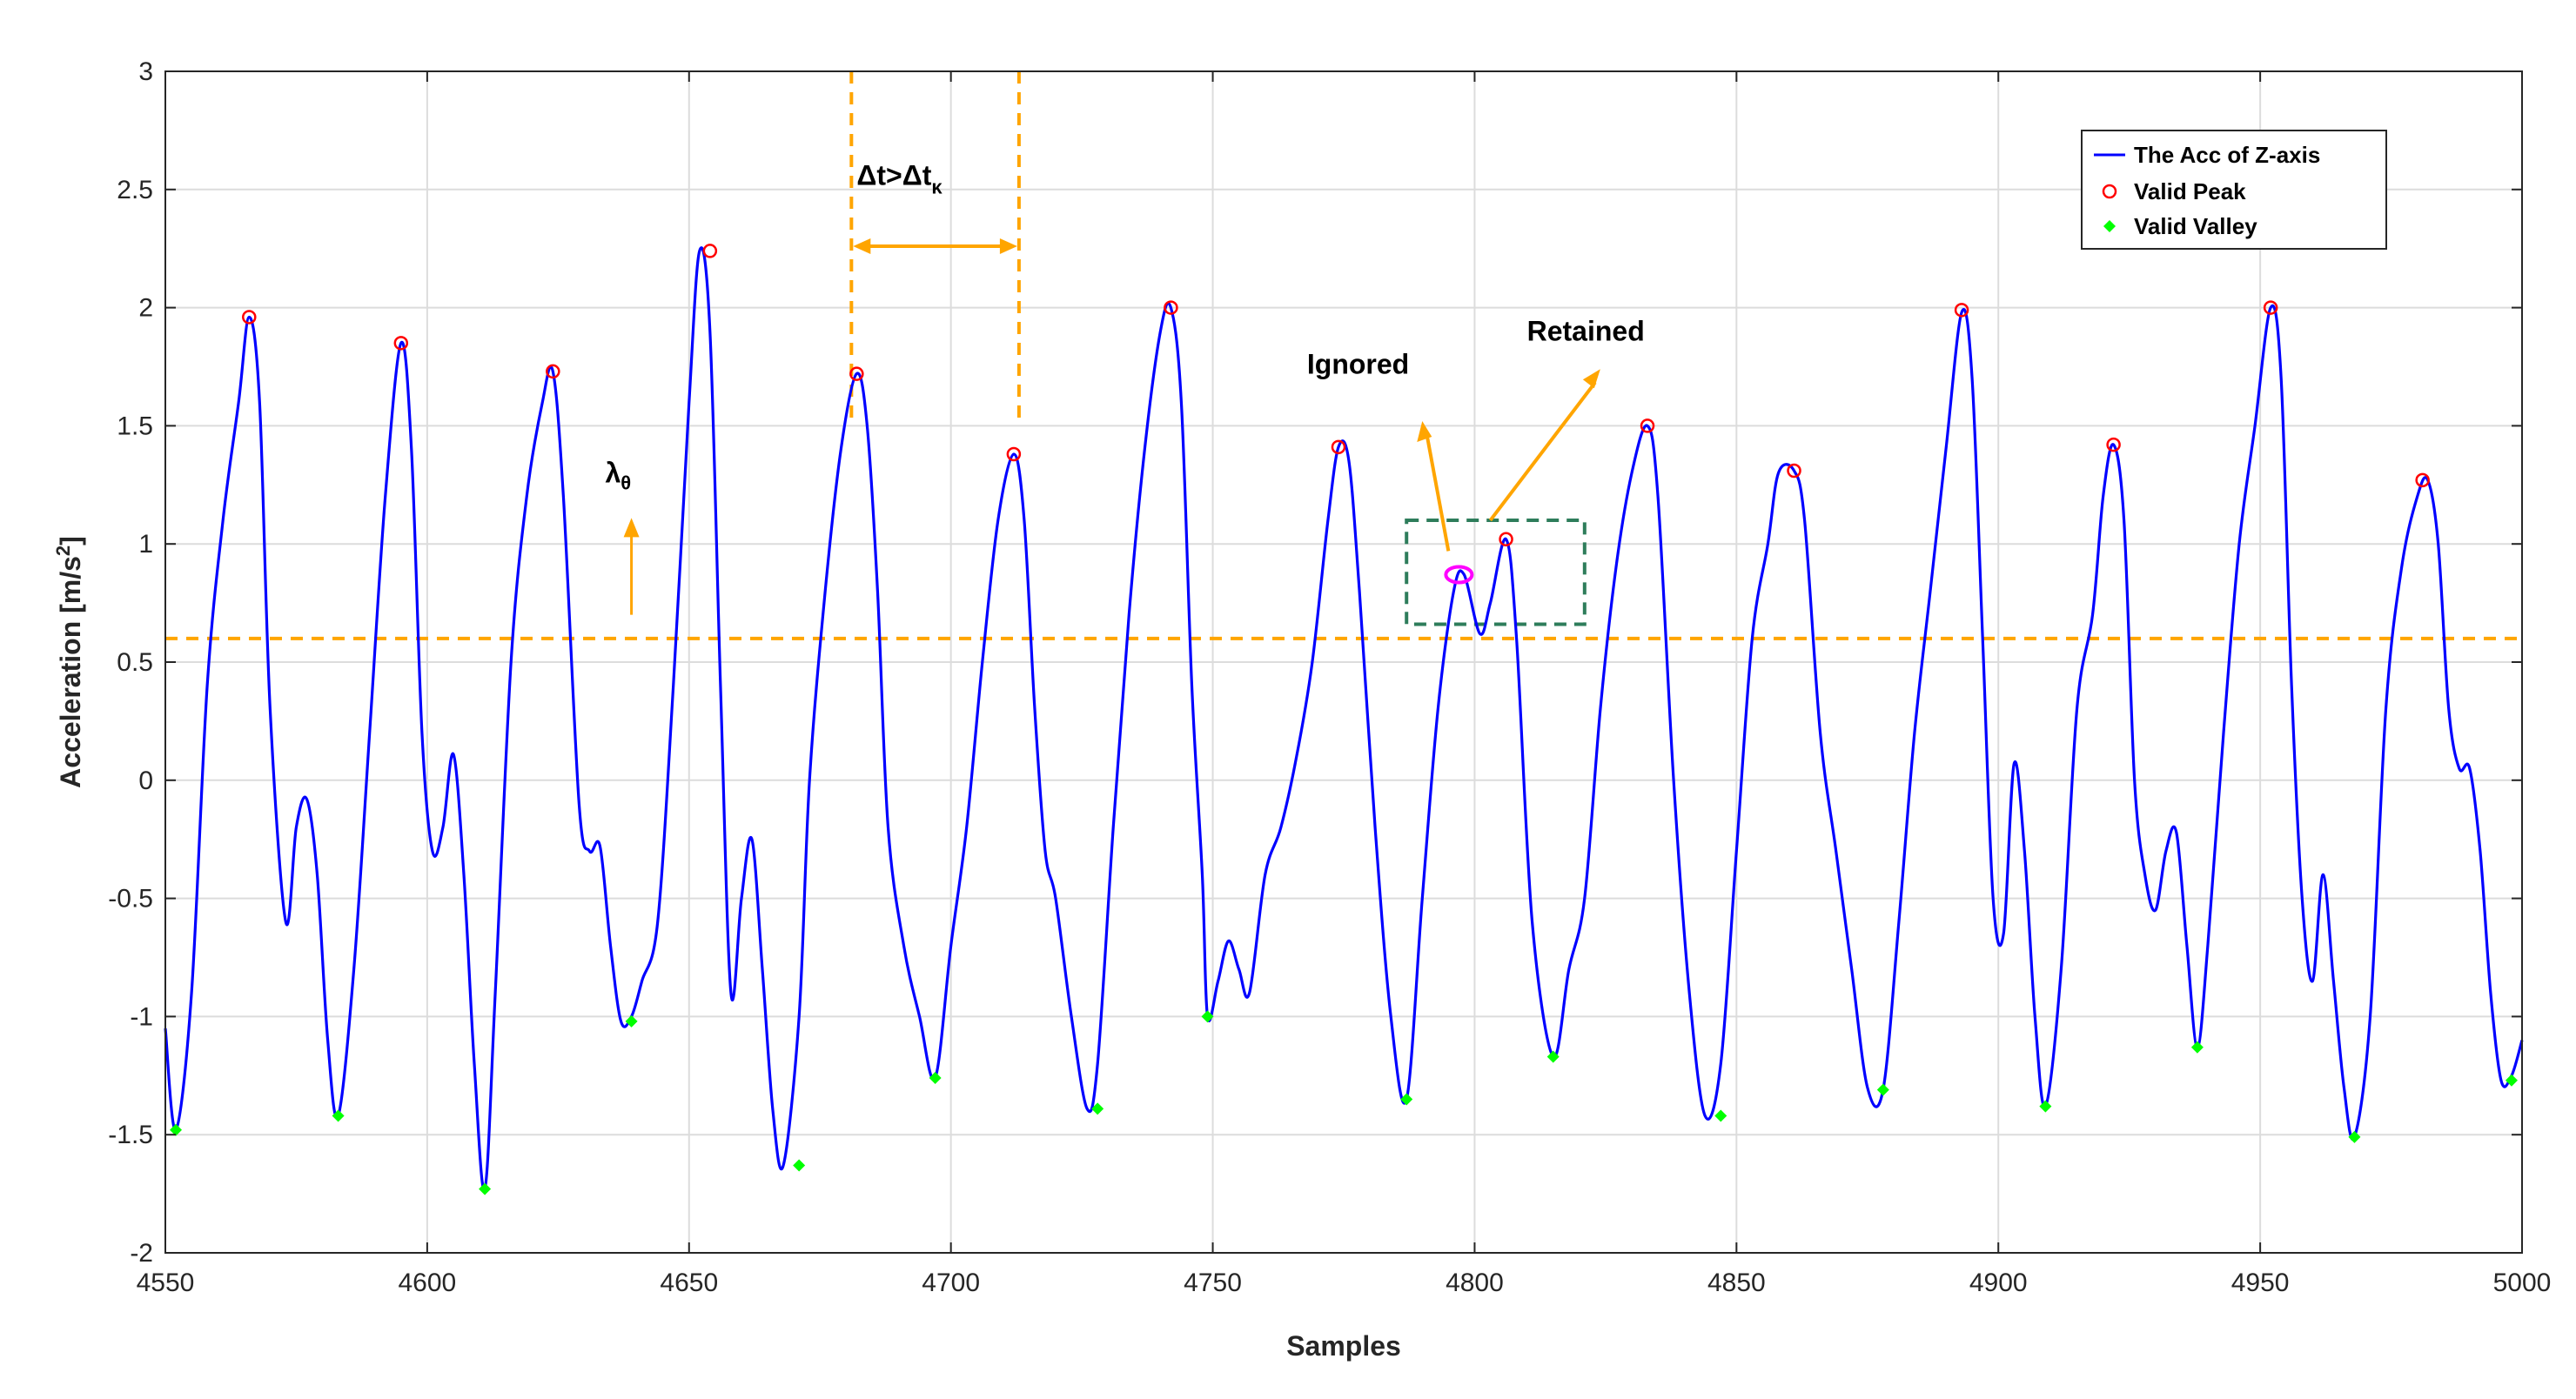 The image size is (2576, 1399). I want to click on threshold-label: λθ, so click(618, 476).